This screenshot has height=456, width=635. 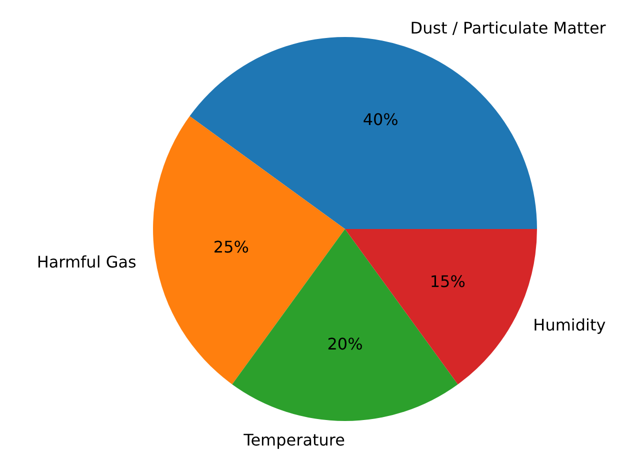 What do you see at coordinates (448, 281) in the screenshot?
I see `data-label: 15%` at bounding box center [448, 281].